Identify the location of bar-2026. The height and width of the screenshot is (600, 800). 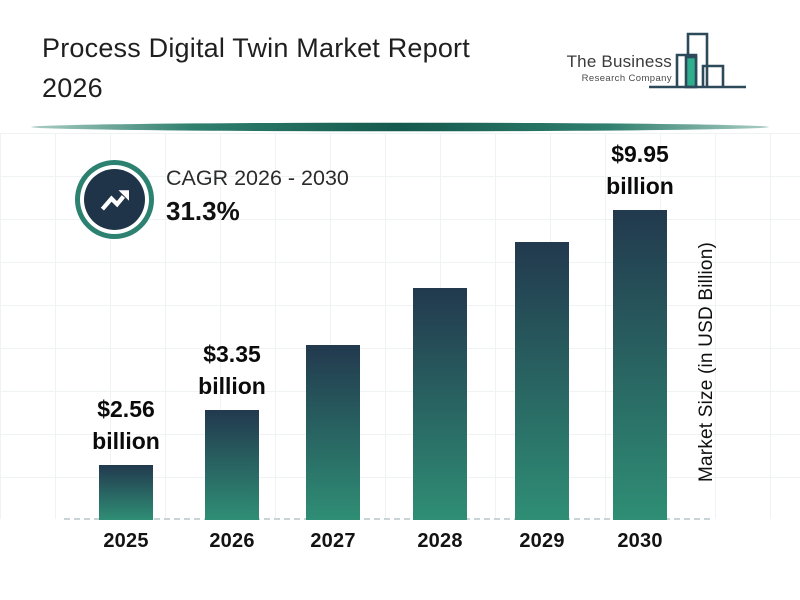
(232, 465).